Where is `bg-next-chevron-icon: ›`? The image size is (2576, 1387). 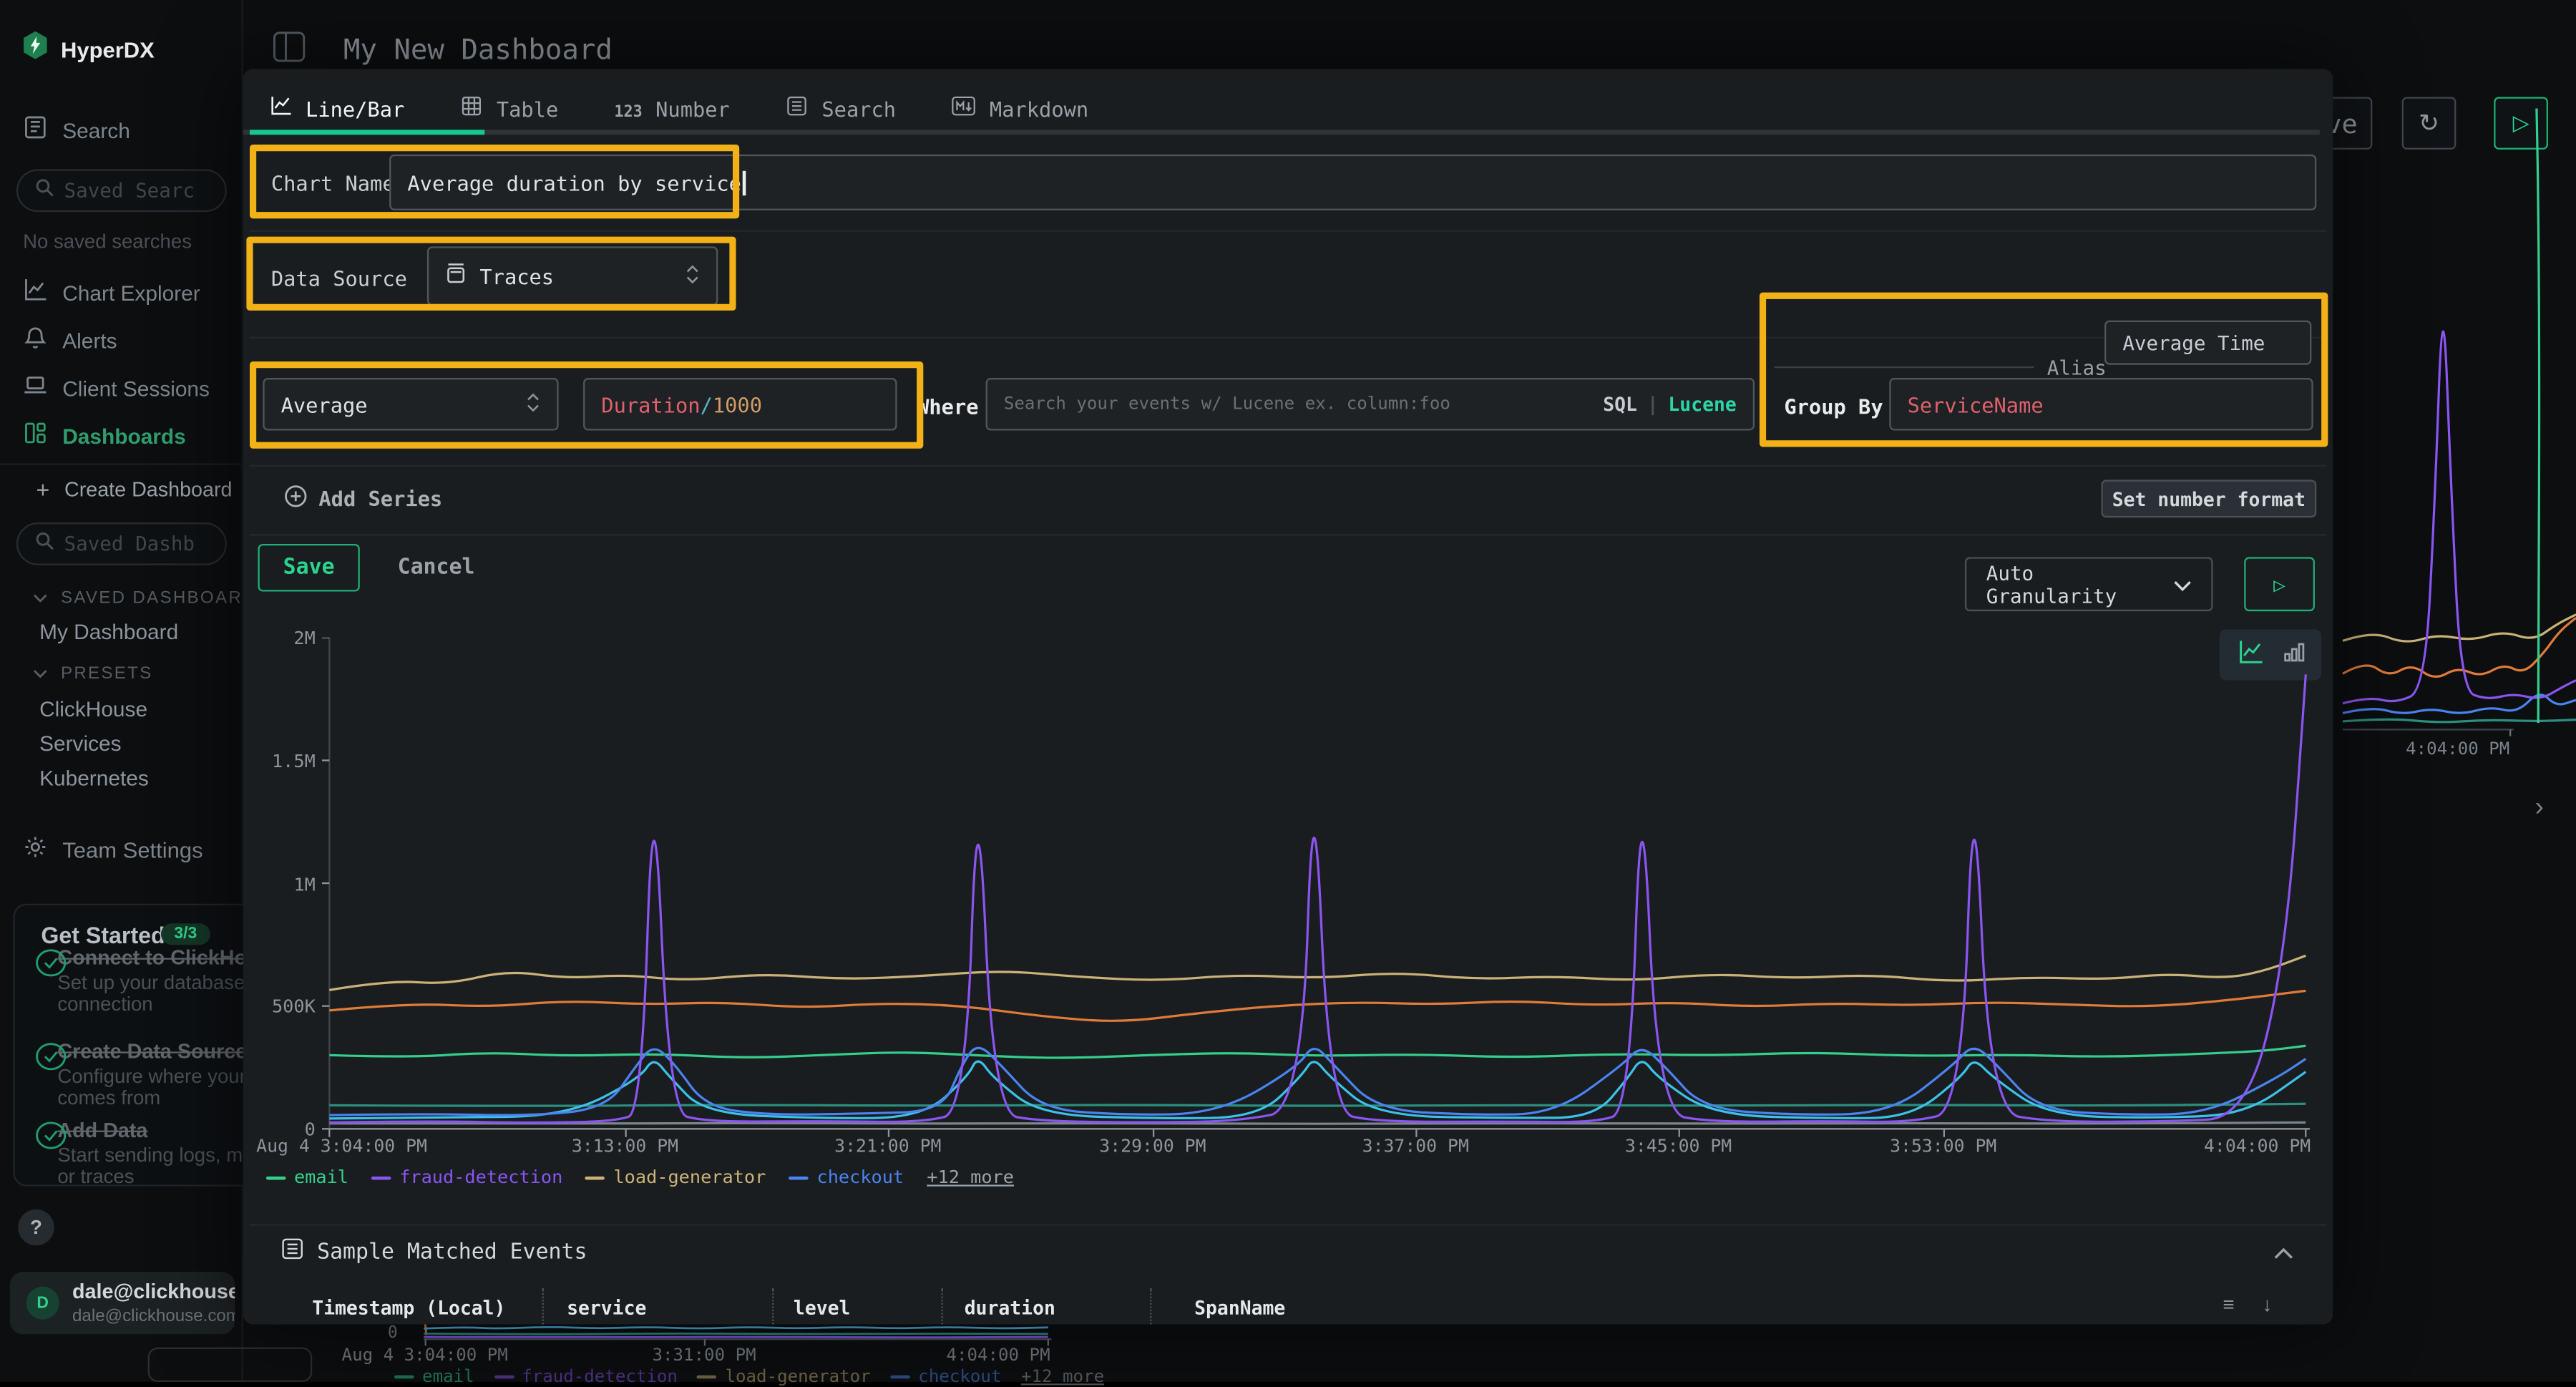 bg-next-chevron-icon: › is located at coordinates (2539, 808).